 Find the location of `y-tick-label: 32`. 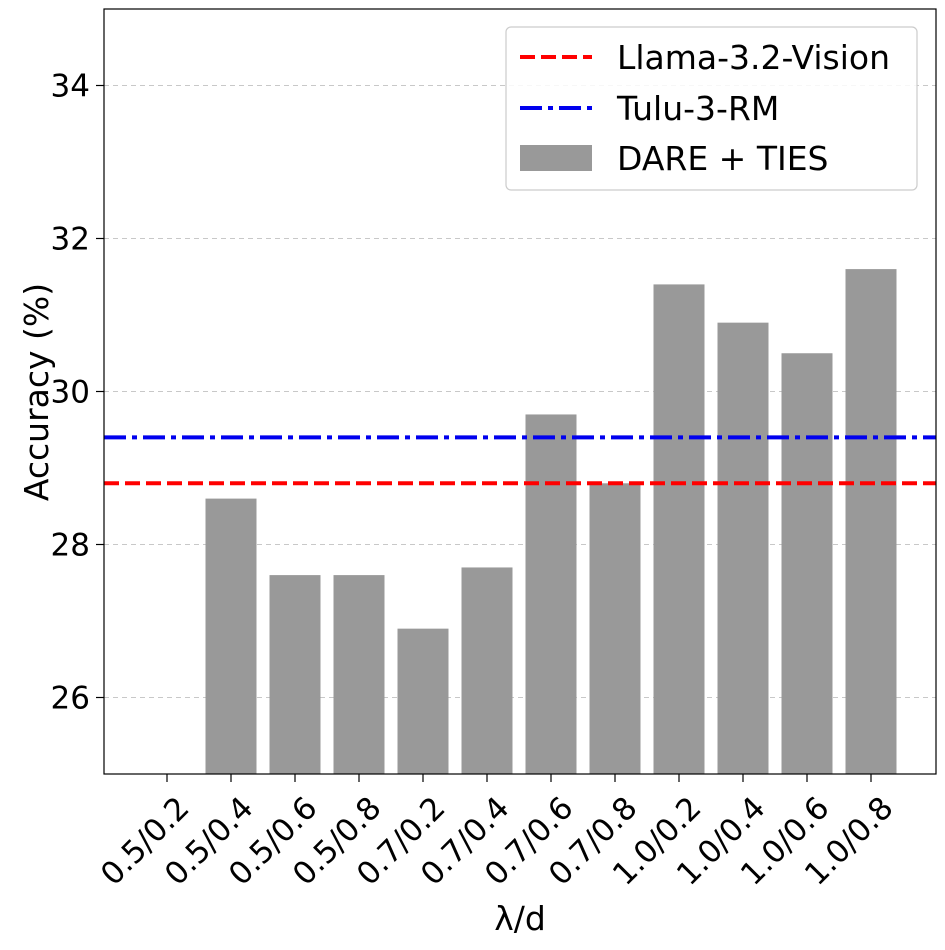

y-tick-label: 32 is located at coordinates (70, 240).